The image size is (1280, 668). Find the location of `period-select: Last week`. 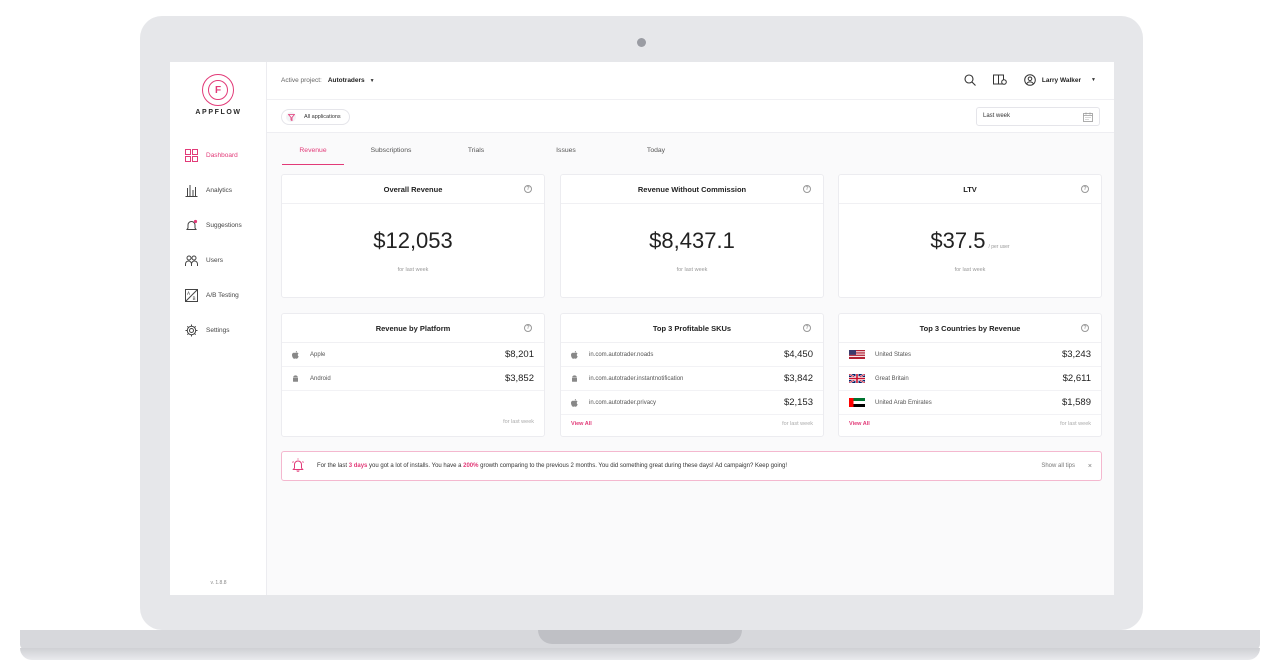

period-select: Last week is located at coordinates (1038, 116).